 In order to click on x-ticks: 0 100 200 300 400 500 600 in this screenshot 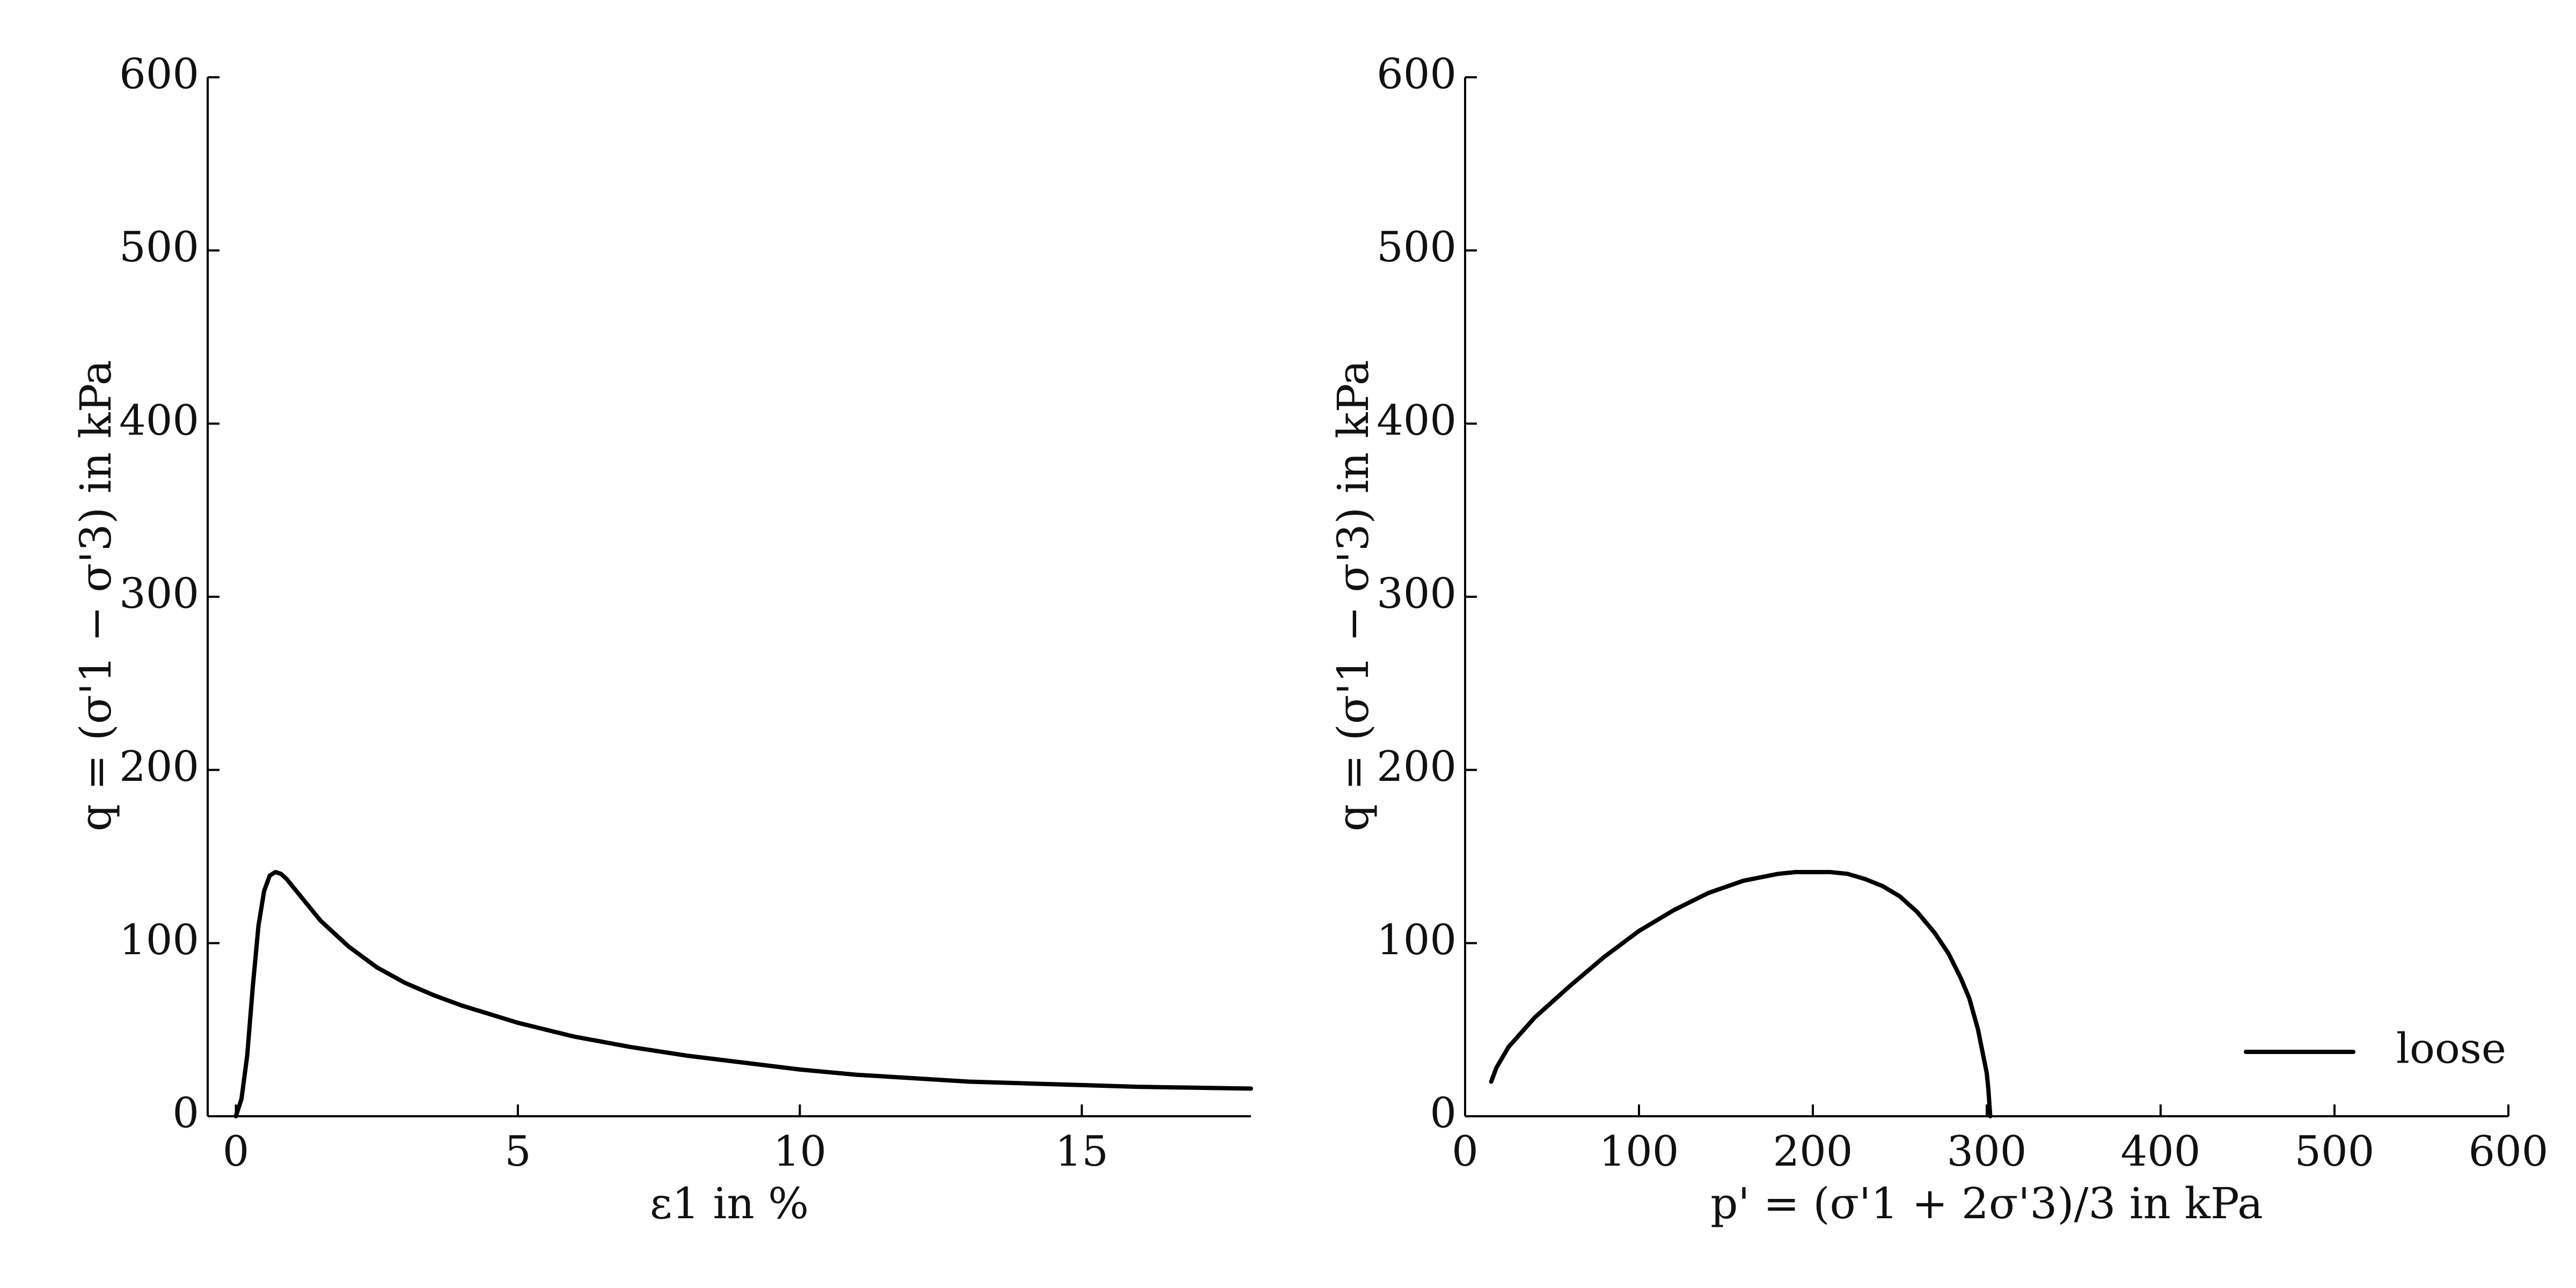, I will do `click(2000, 1140)`.